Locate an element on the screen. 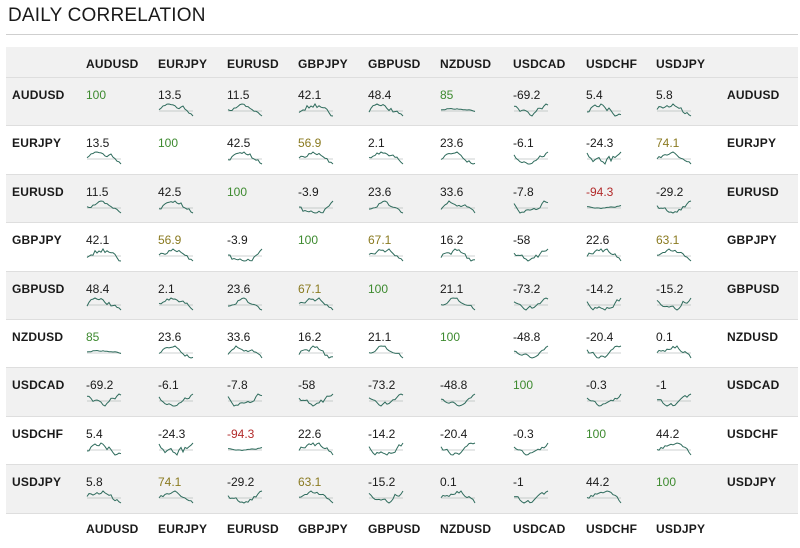 This screenshot has width=800, height=548. correlation-value: -0.3 is located at coordinates (523, 433).